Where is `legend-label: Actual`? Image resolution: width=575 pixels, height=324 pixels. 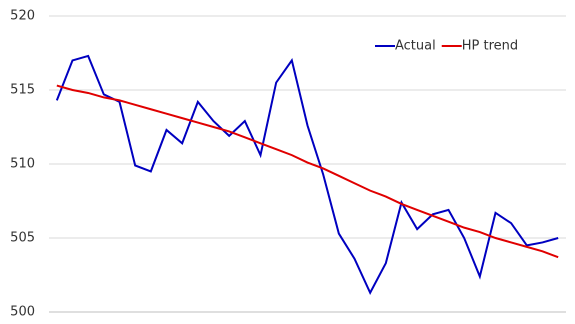 legend-label: Actual is located at coordinates (415, 46).